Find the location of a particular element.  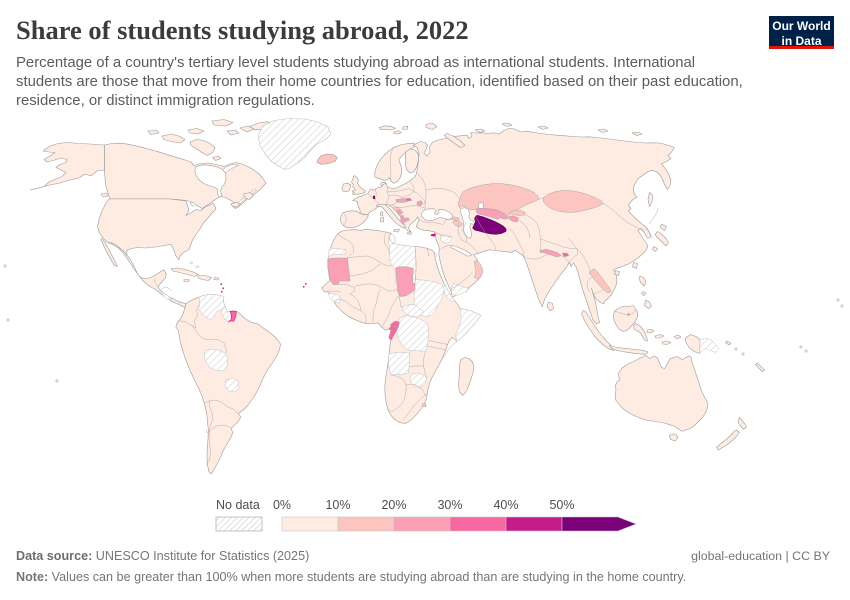

svg-text: 40% is located at coordinates (505, 505).